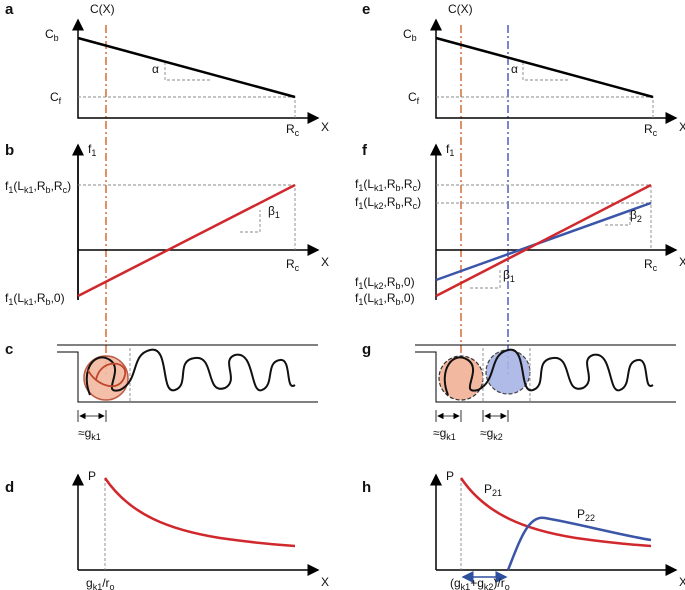 The height and width of the screenshot is (590, 685). Describe the element at coordinates (477, 583) in the screenshot. I see `label-text: +g` at that location.